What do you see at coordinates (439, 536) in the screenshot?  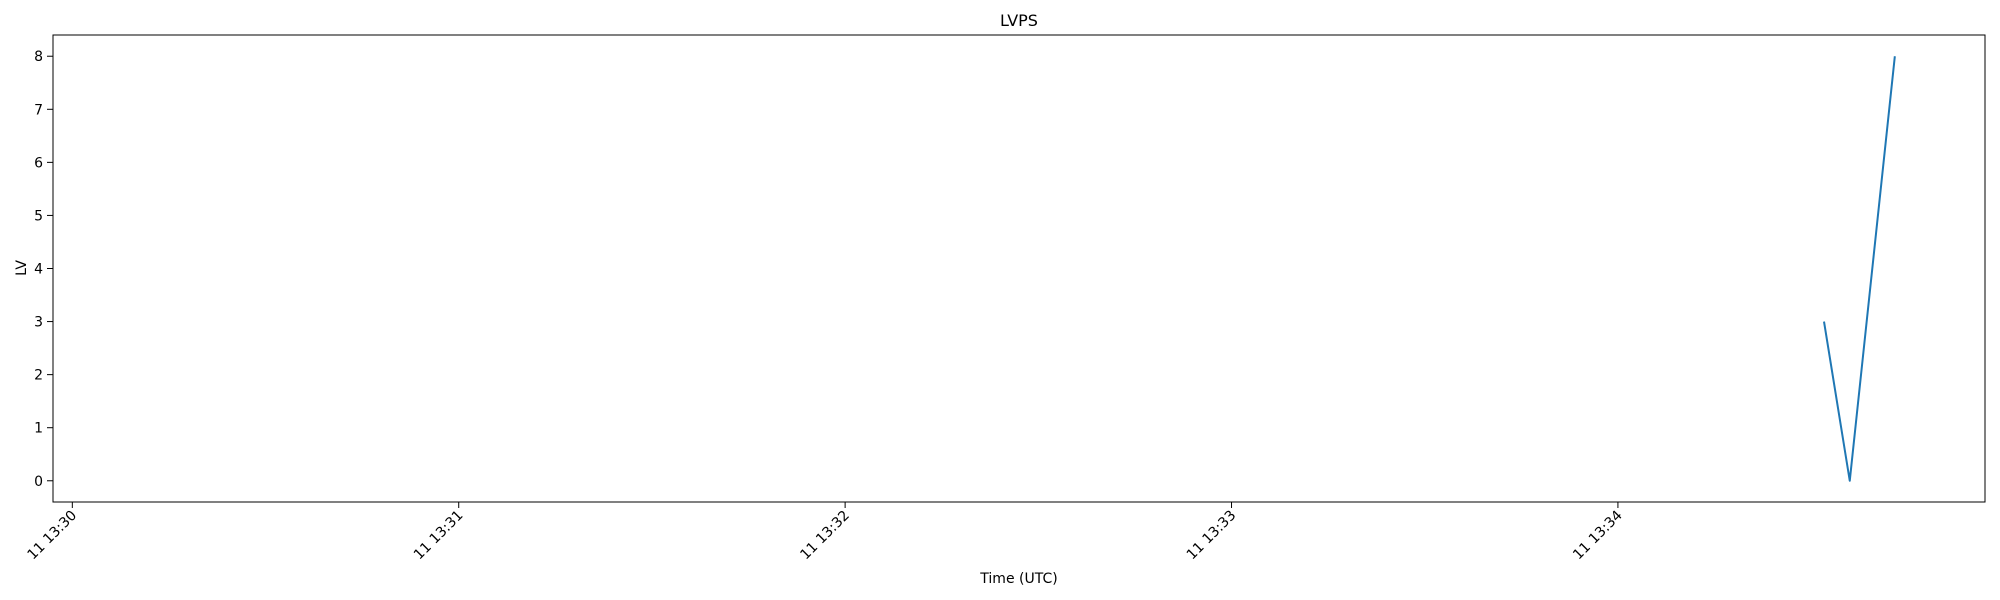 I see `x-tick-label: 11 13:31` at bounding box center [439, 536].